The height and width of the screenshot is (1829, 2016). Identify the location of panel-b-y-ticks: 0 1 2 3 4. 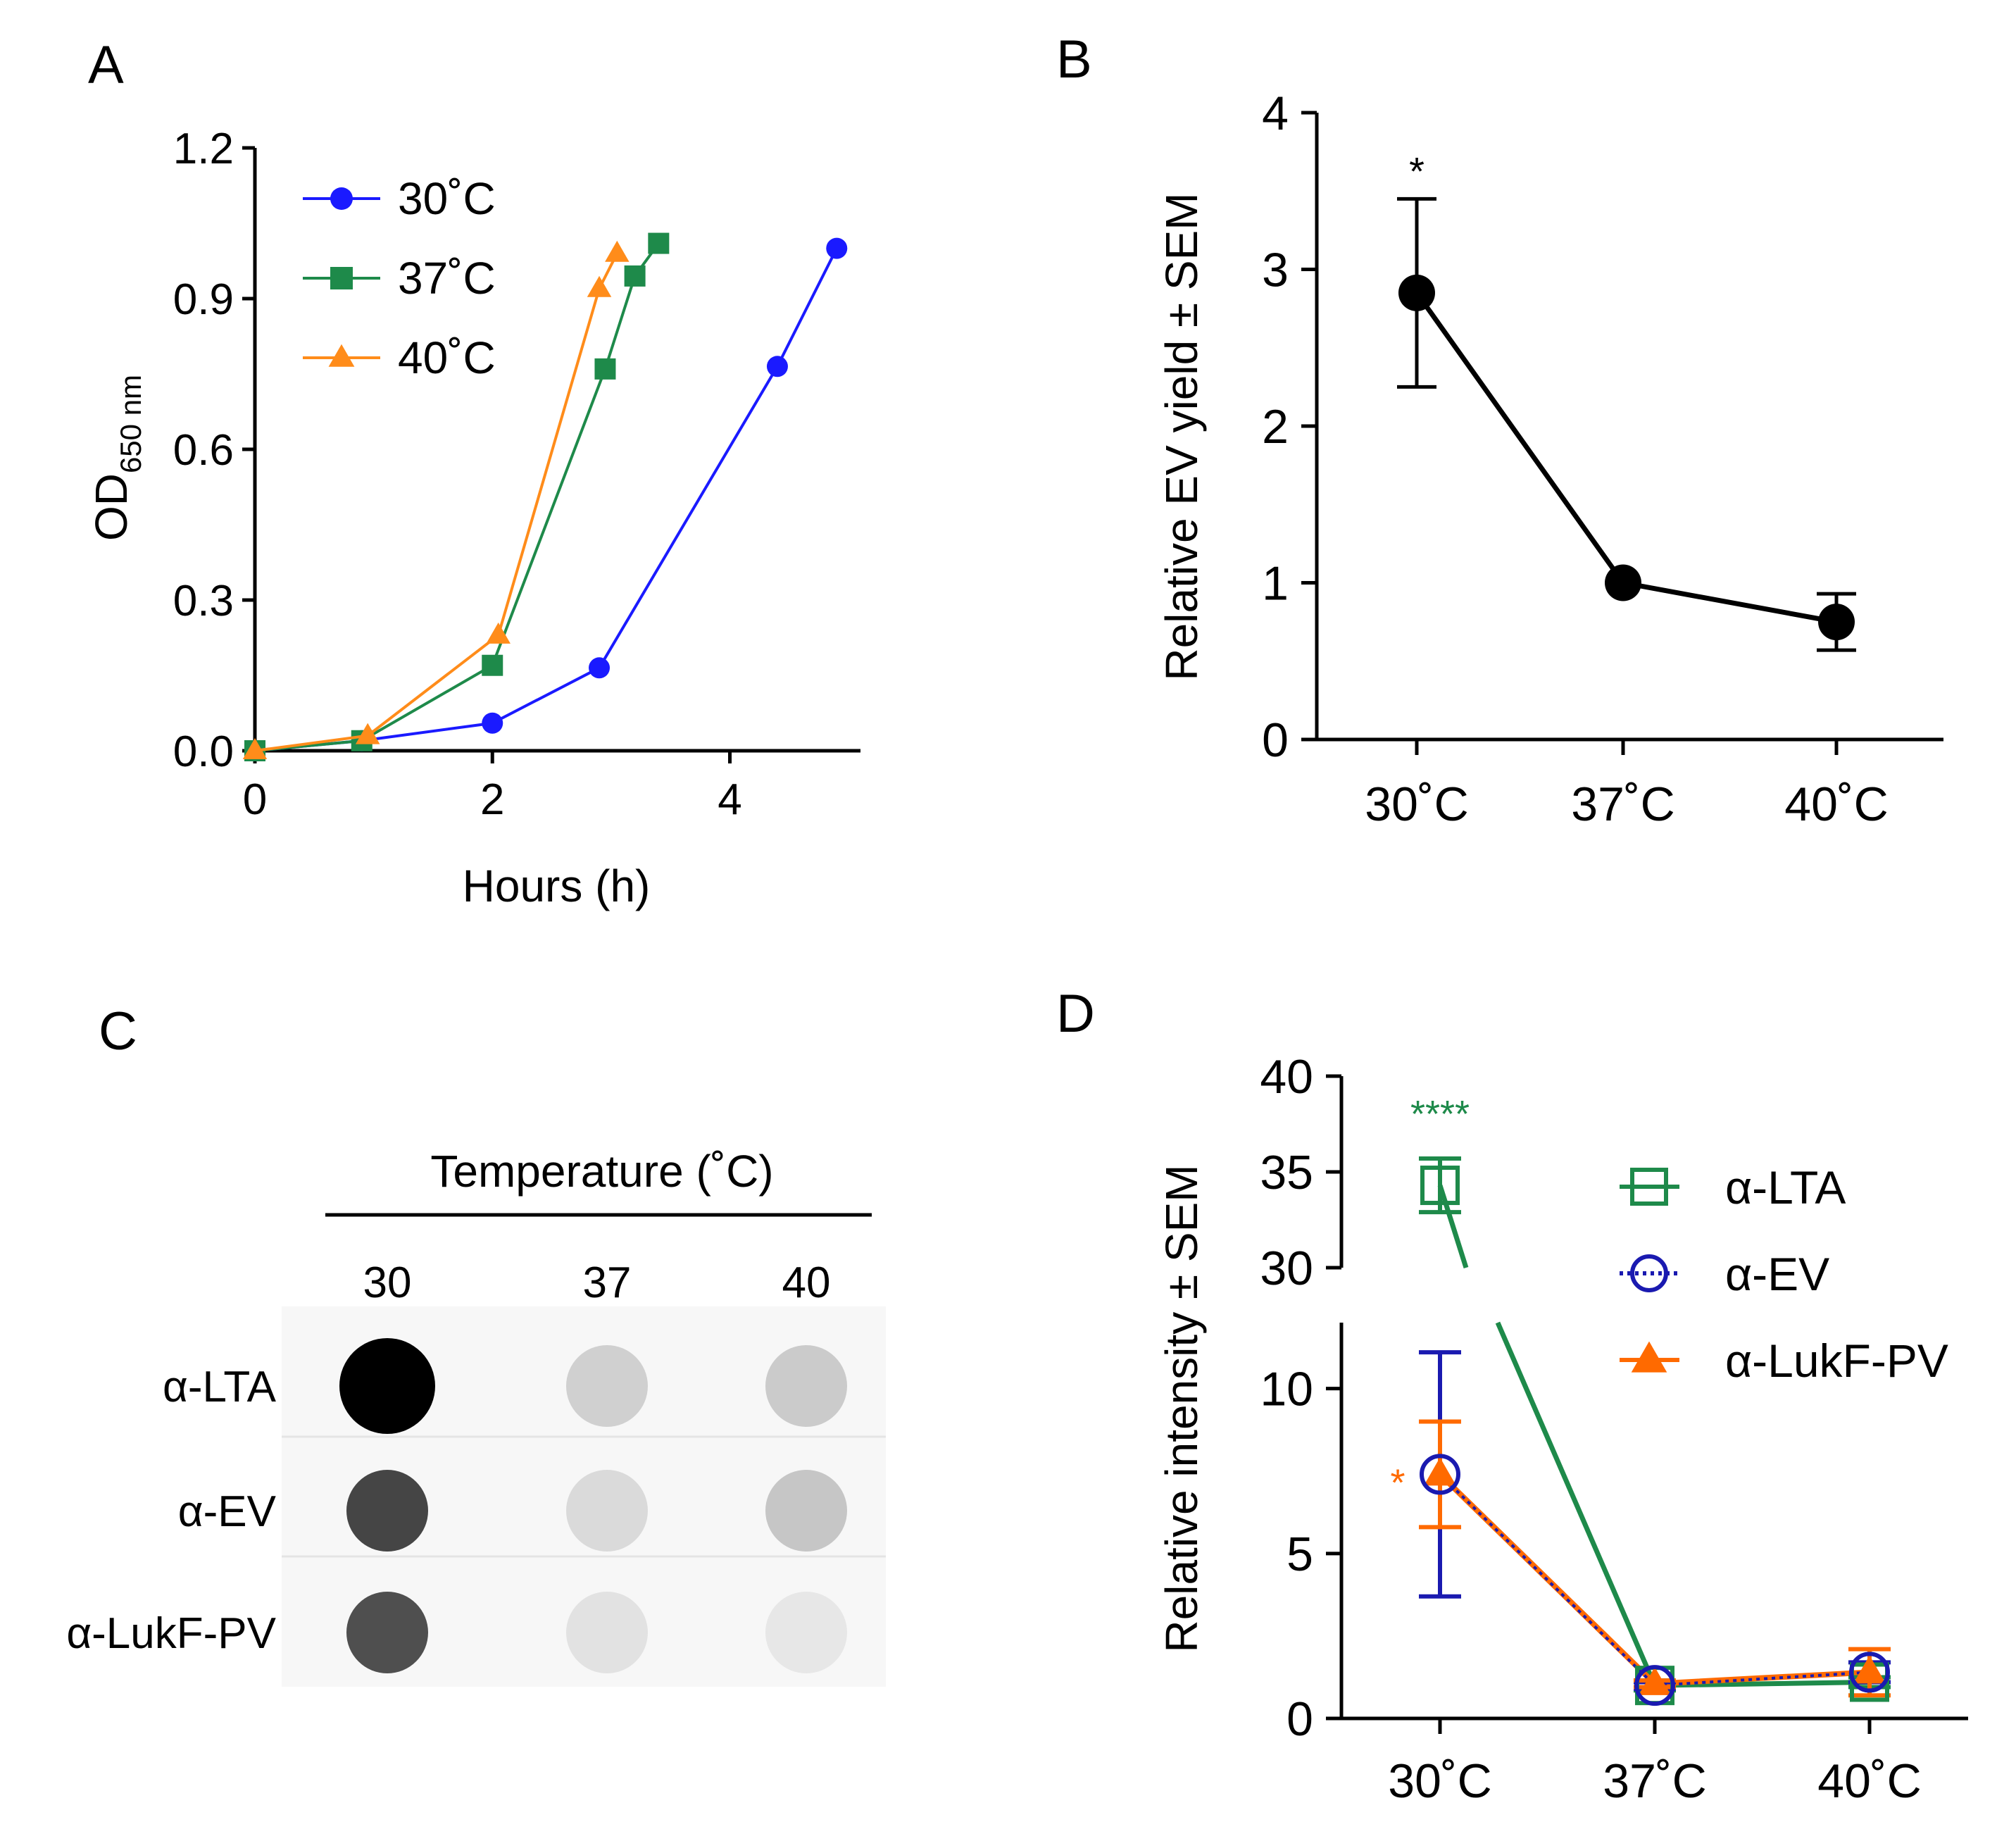
(1289, 427).